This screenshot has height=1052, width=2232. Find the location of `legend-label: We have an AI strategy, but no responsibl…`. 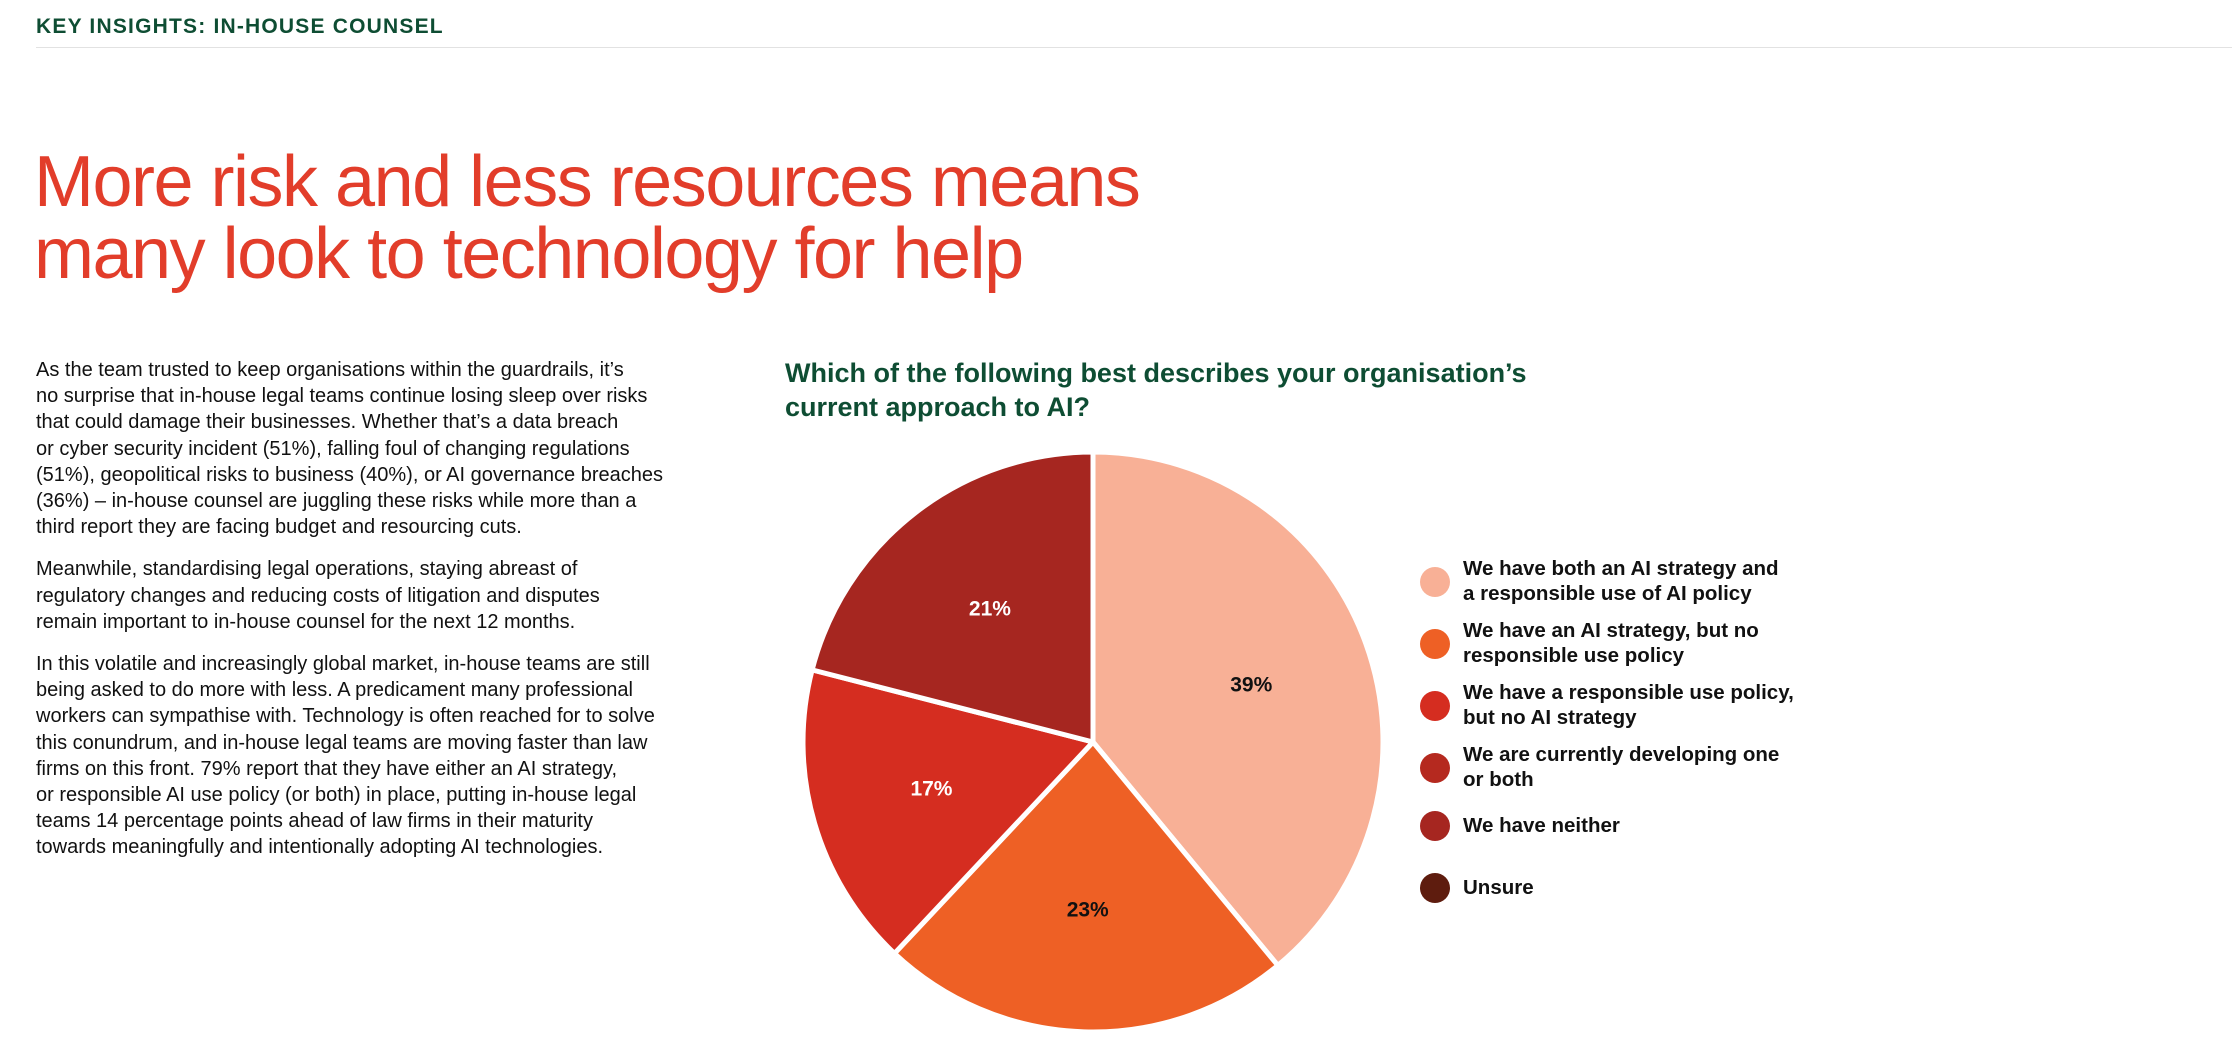

legend-label: We have an AI strategy, but no responsibl… is located at coordinates (1611, 643).